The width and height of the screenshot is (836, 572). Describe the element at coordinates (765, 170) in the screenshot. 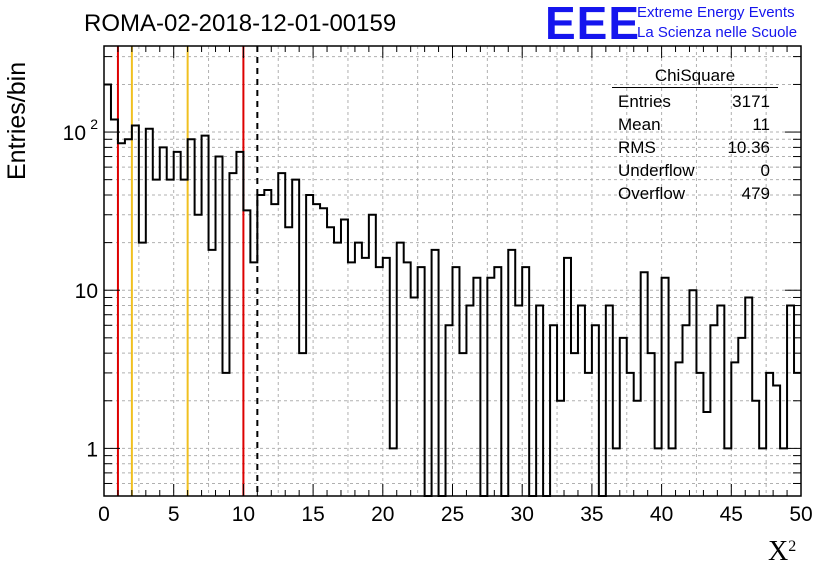

I see `stats-value: 0` at that location.